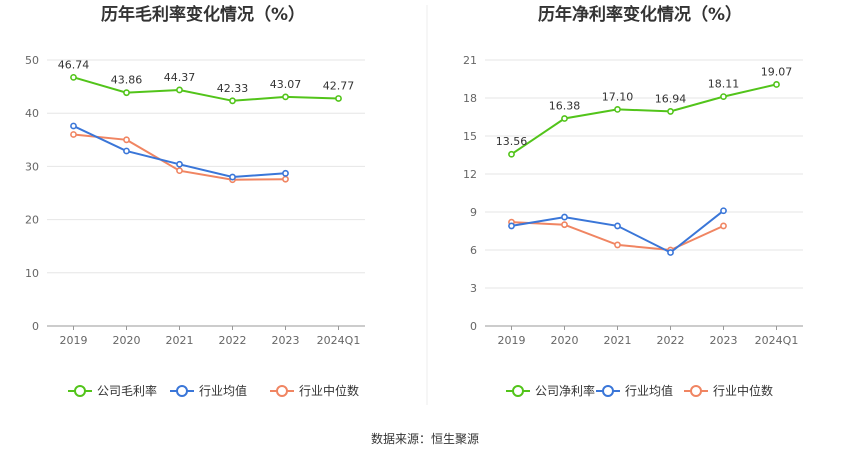 The width and height of the screenshot is (850, 459). I want to click on y-tick-label: 20, so click(32, 220).